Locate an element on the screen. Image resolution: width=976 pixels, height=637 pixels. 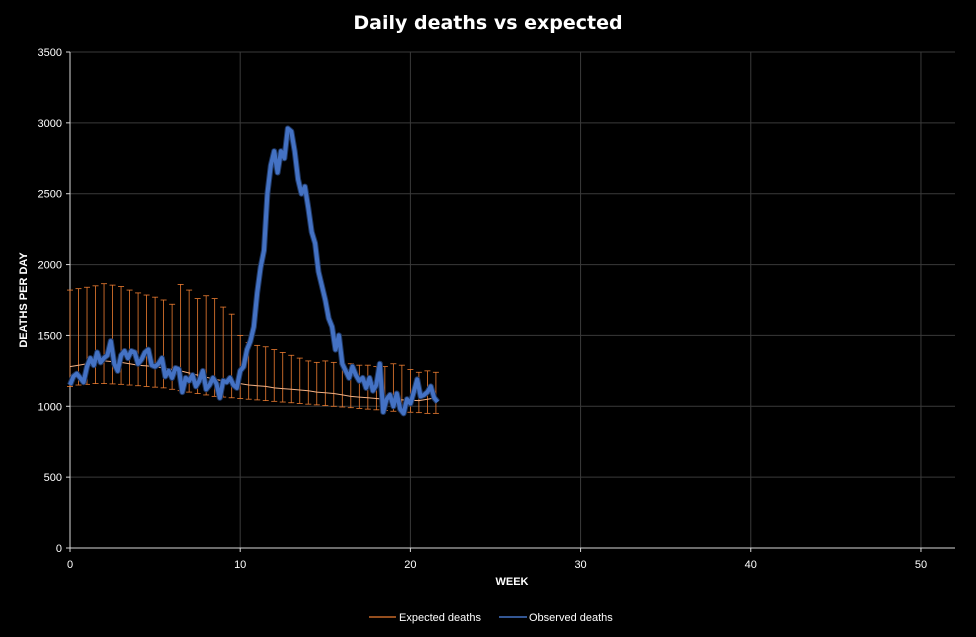
y-tick-label: 2500 is located at coordinates (50, 195).